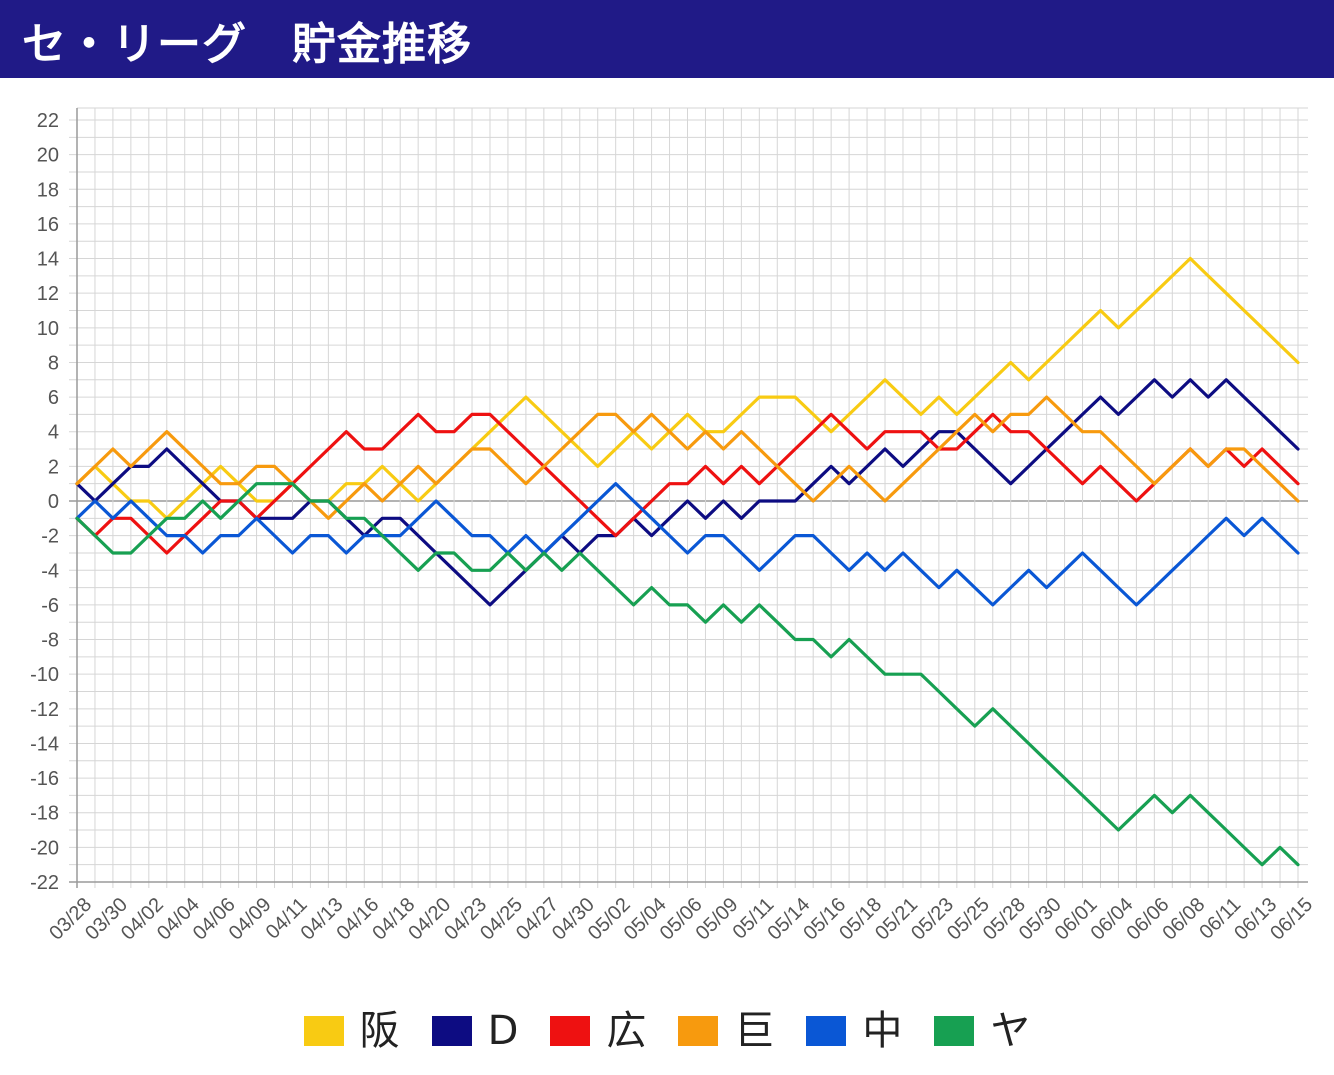  I want to click on y-tick-label: -22, so click(44, 883).